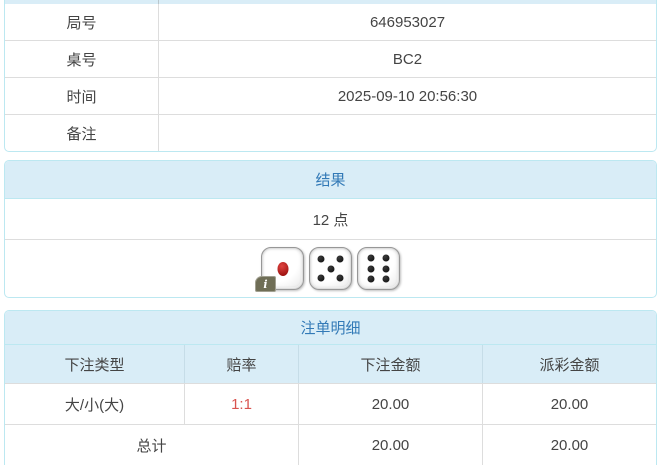 The width and height of the screenshot is (661, 465). I want to click on dice-container: i, so click(327, 269).